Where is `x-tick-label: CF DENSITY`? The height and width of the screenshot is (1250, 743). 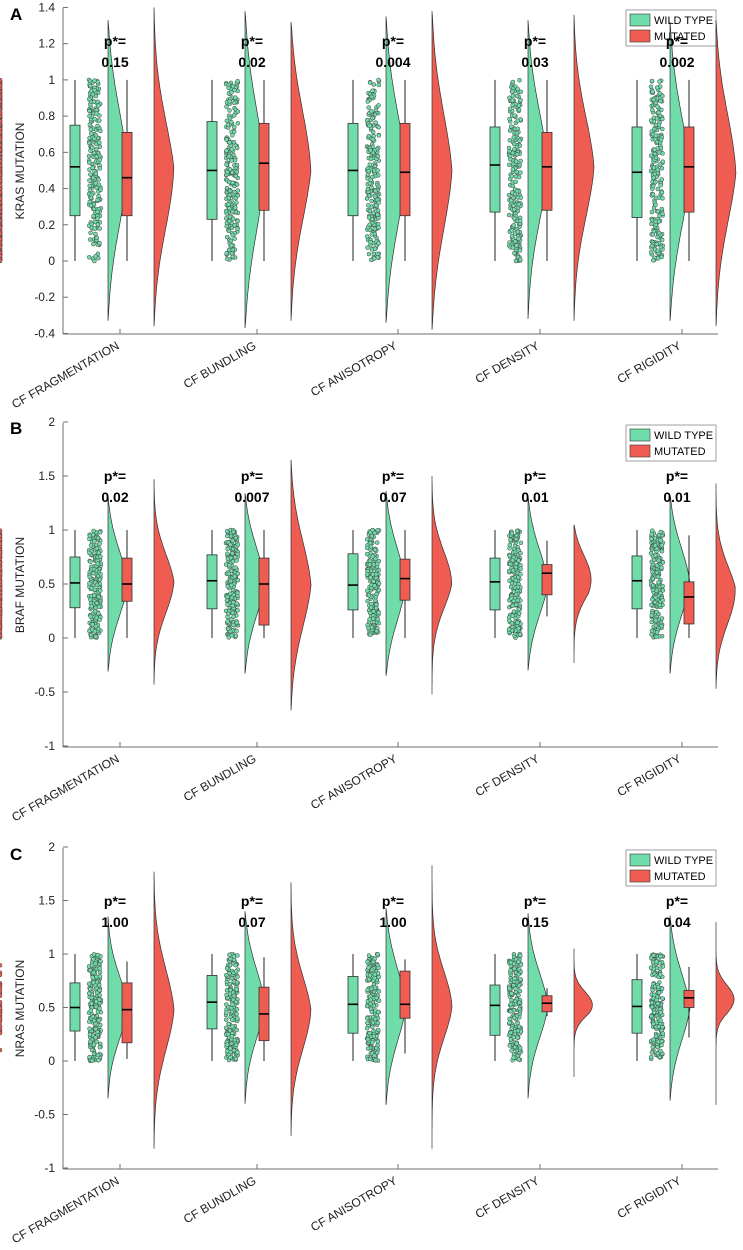
x-tick-label: CF DENSITY is located at coordinates (507, 1197).